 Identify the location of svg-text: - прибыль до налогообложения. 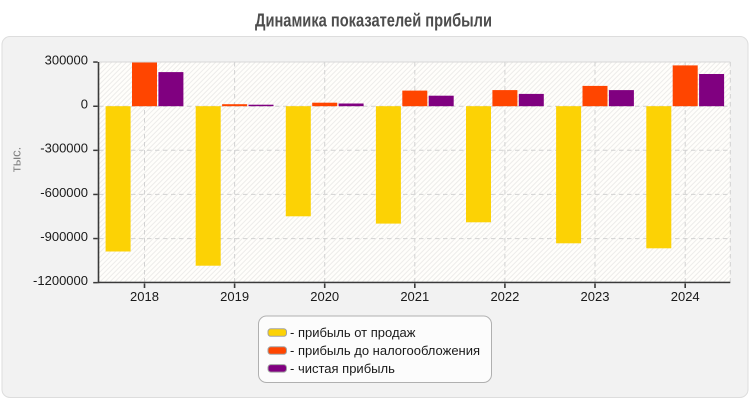
(385, 350).